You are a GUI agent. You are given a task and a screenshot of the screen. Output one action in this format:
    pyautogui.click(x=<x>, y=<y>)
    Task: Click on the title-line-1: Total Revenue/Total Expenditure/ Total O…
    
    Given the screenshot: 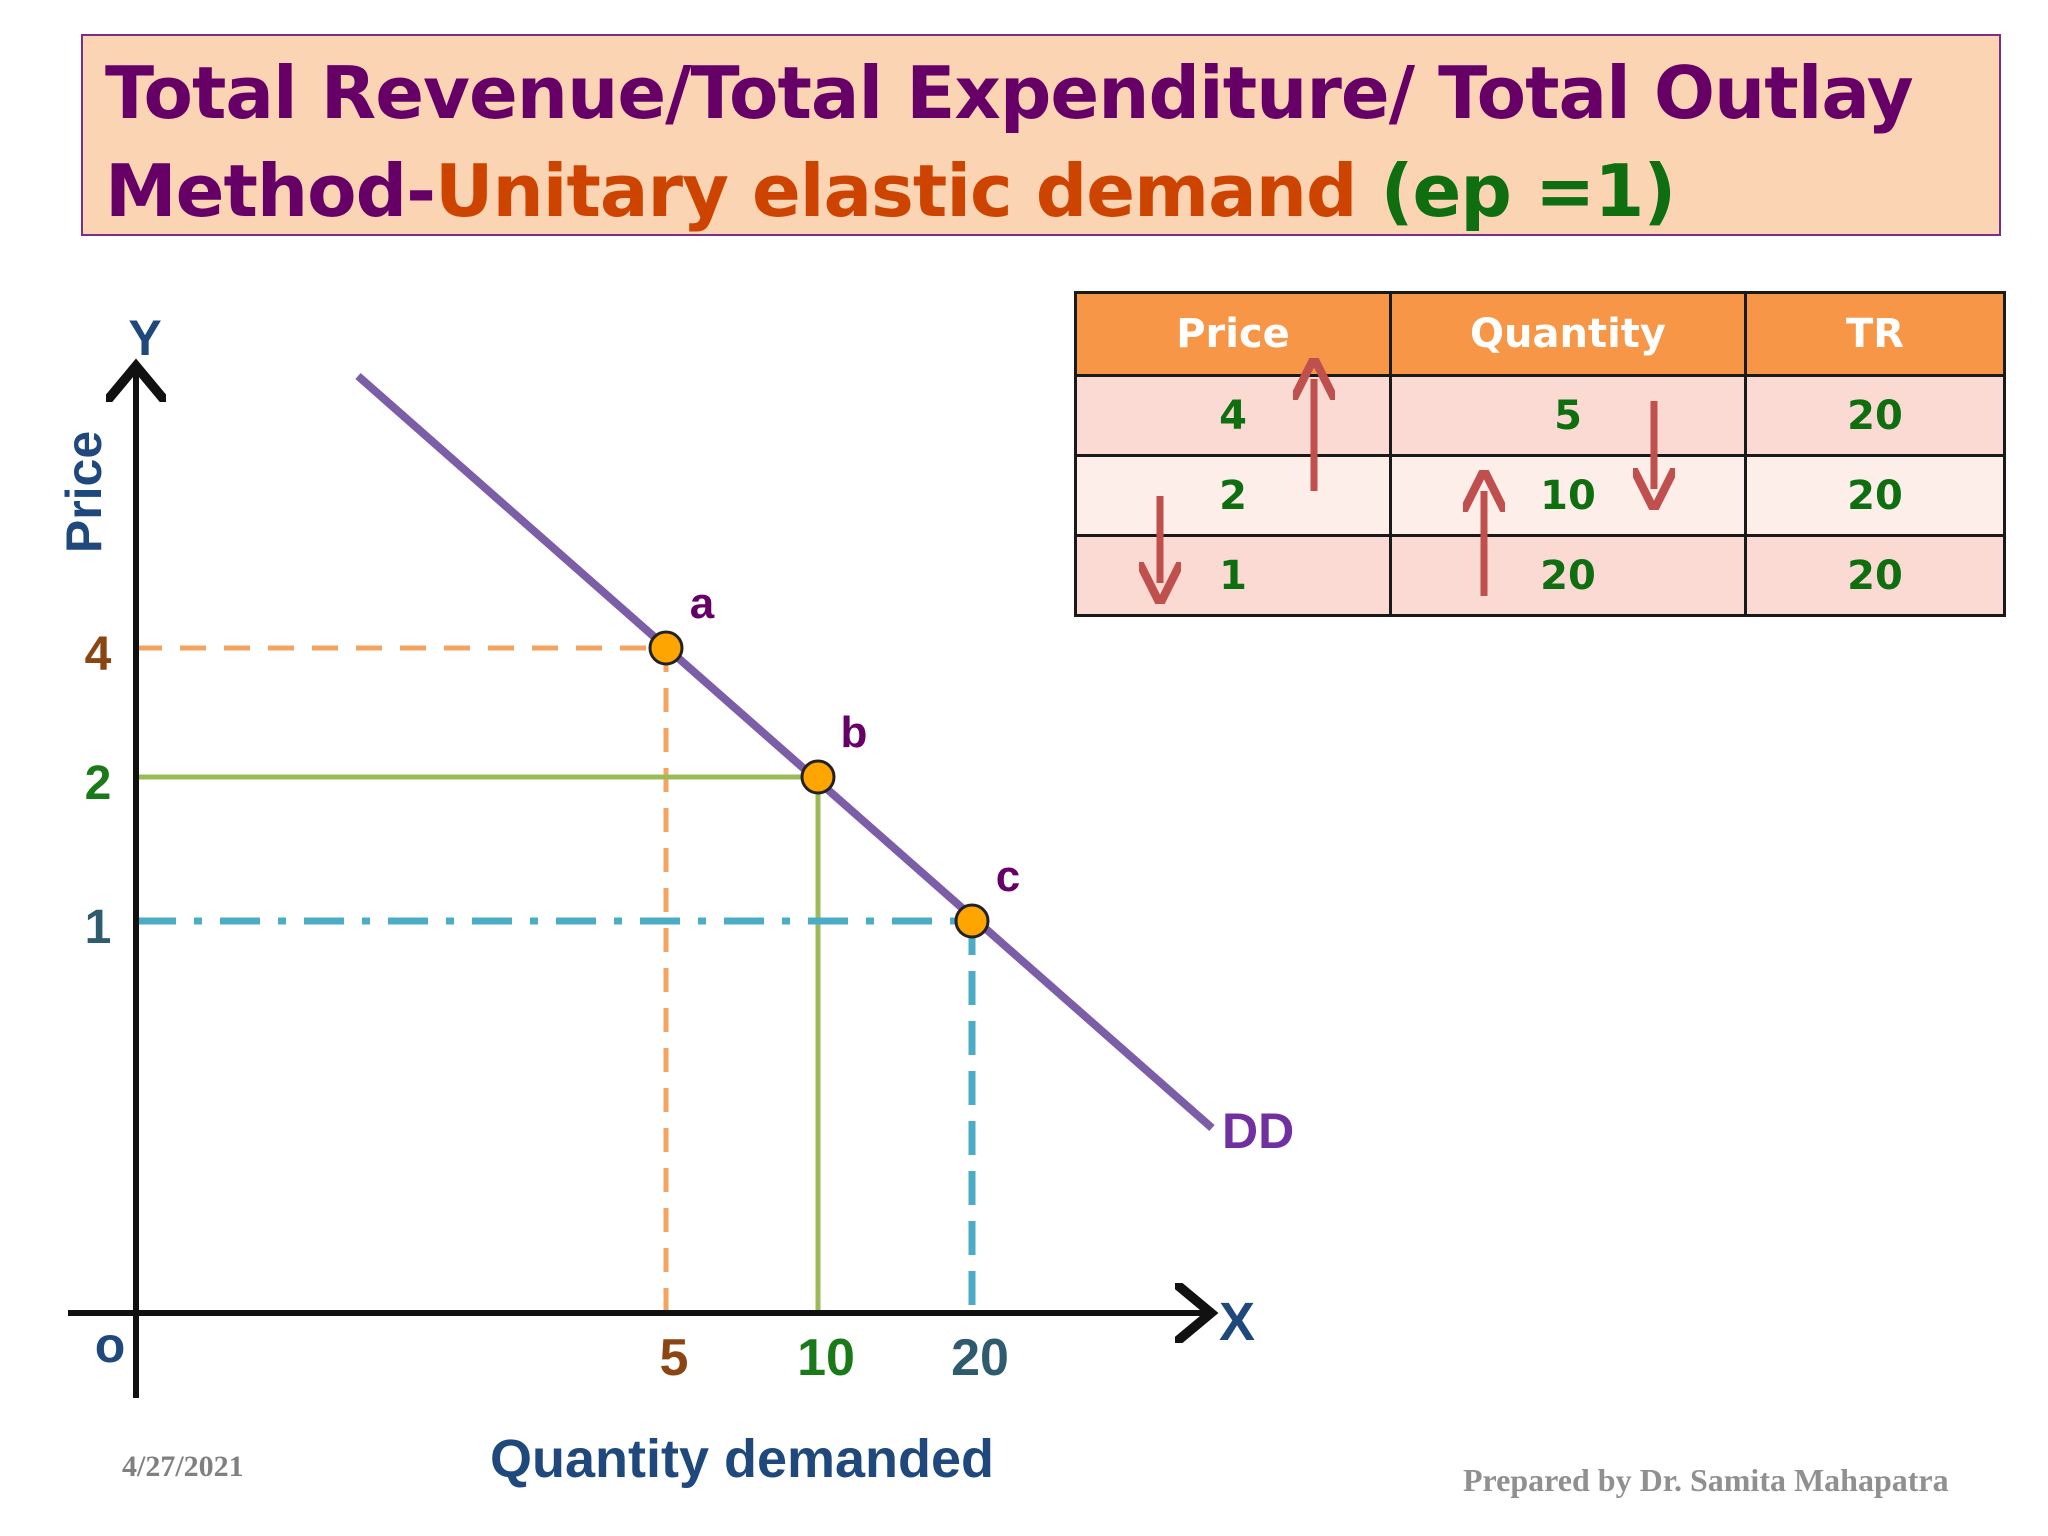 What is the action you would take?
    pyautogui.click(x=1009, y=93)
    